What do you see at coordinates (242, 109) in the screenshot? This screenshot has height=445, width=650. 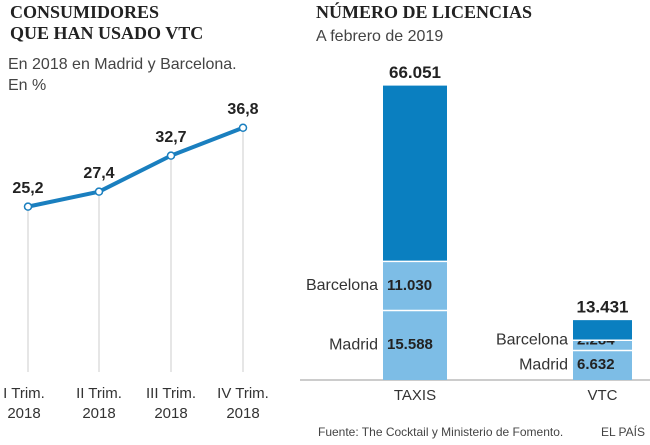 I see `value-label: 36,8` at bounding box center [242, 109].